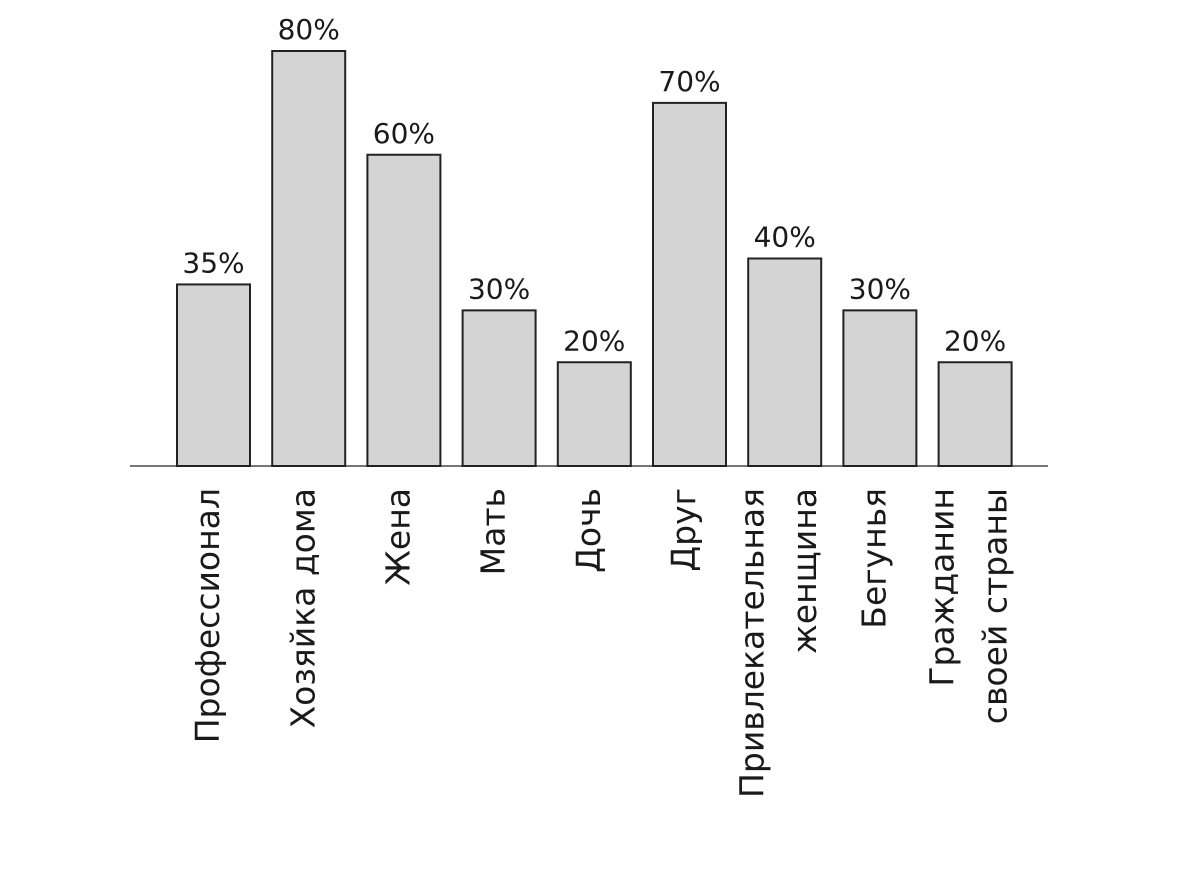  Describe the element at coordinates (689, 81) in the screenshot. I see `value-label: 70%` at that location.